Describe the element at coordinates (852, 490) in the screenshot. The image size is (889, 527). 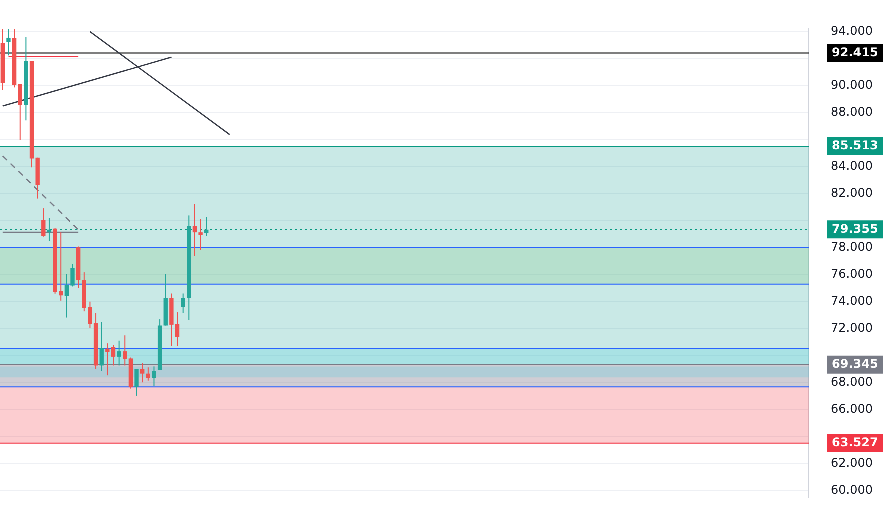
I see `y-tick-label: 60.000` at that location.